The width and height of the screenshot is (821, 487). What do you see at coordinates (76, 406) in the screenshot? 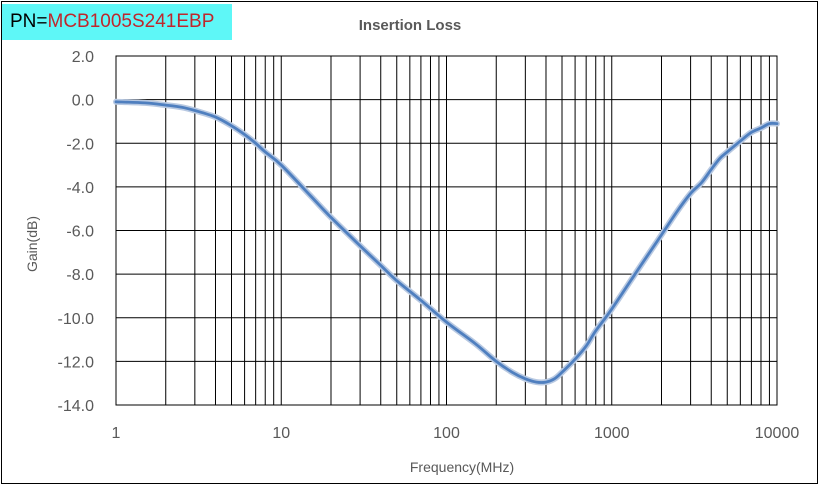
I see `y-tick-label: -14.0` at bounding box center [76, 406].